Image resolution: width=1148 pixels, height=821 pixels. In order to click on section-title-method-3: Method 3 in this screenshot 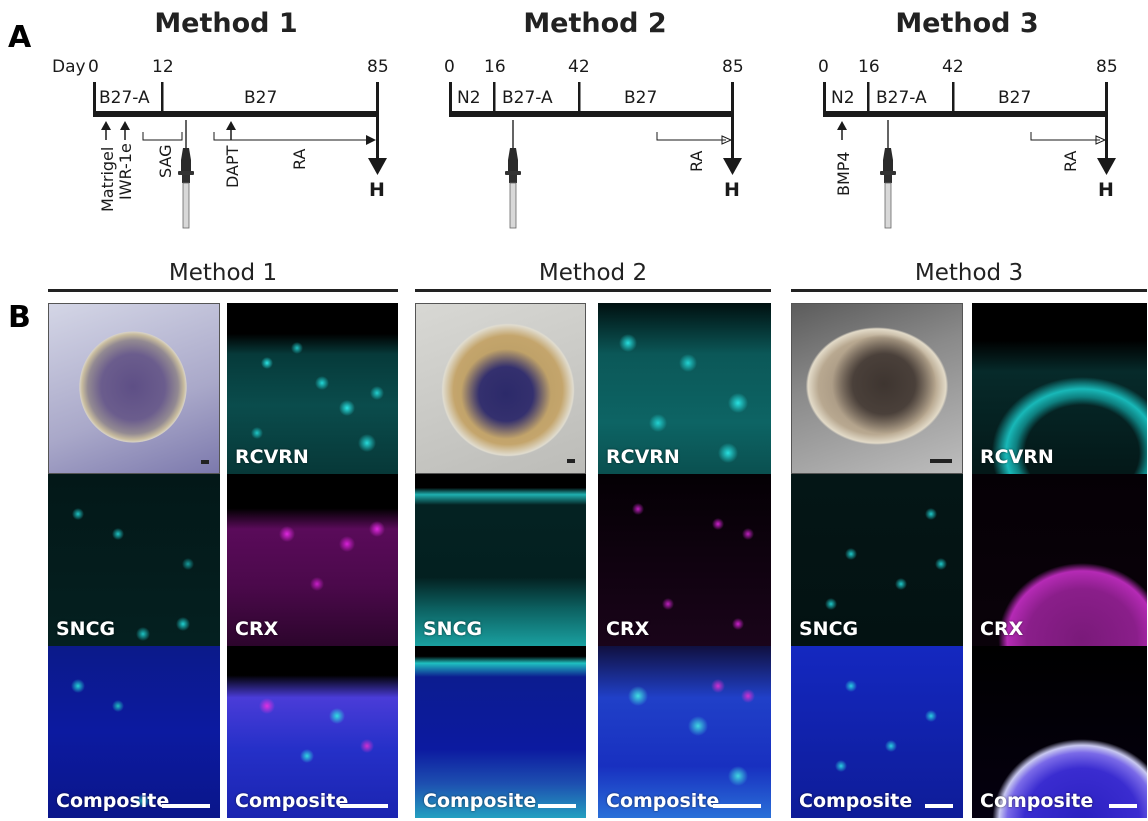, I will do `click(969, 273)`.